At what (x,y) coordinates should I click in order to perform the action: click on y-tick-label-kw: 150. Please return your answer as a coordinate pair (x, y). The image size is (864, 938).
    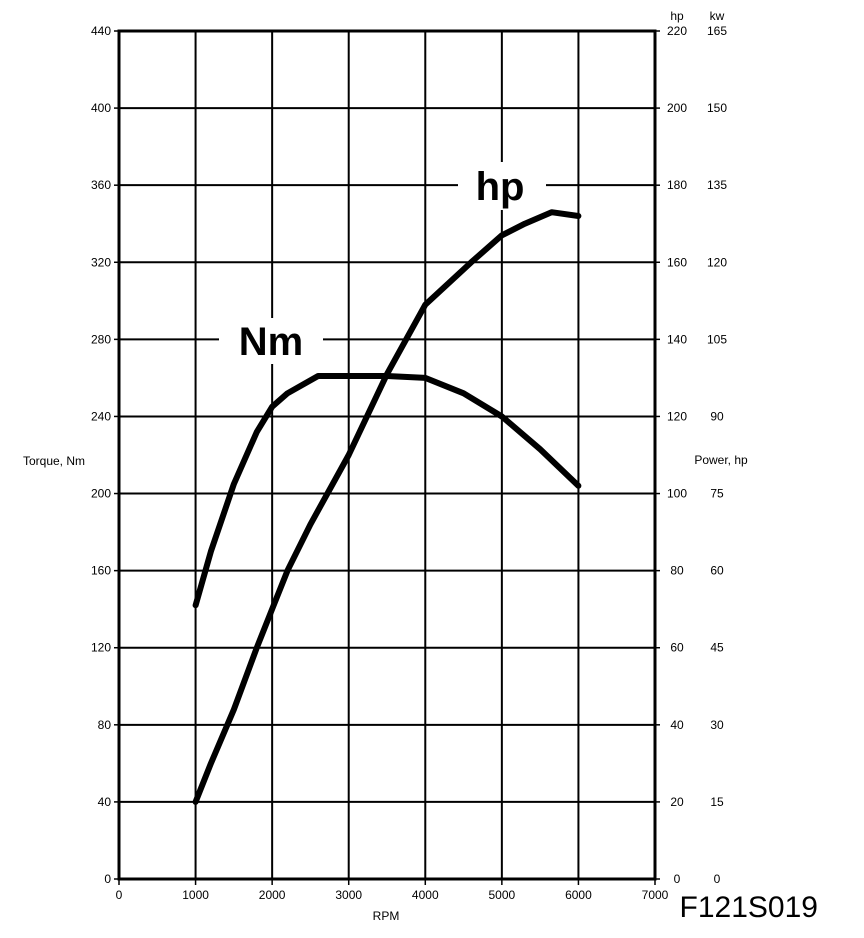
    Looking at the image, I should click on (717, 108).